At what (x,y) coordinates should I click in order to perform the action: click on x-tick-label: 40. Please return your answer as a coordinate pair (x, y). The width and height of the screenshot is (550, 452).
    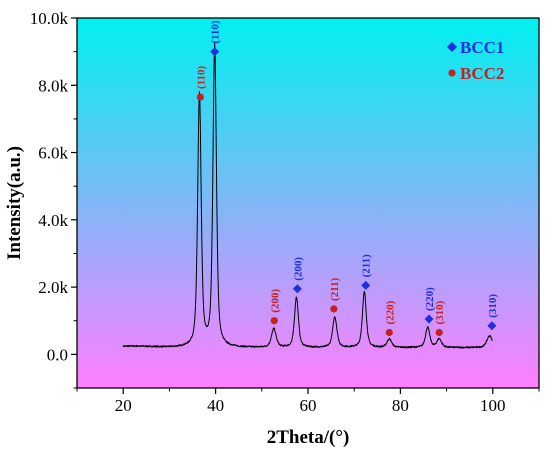
    Looking at the image, I should click on (215, 405).